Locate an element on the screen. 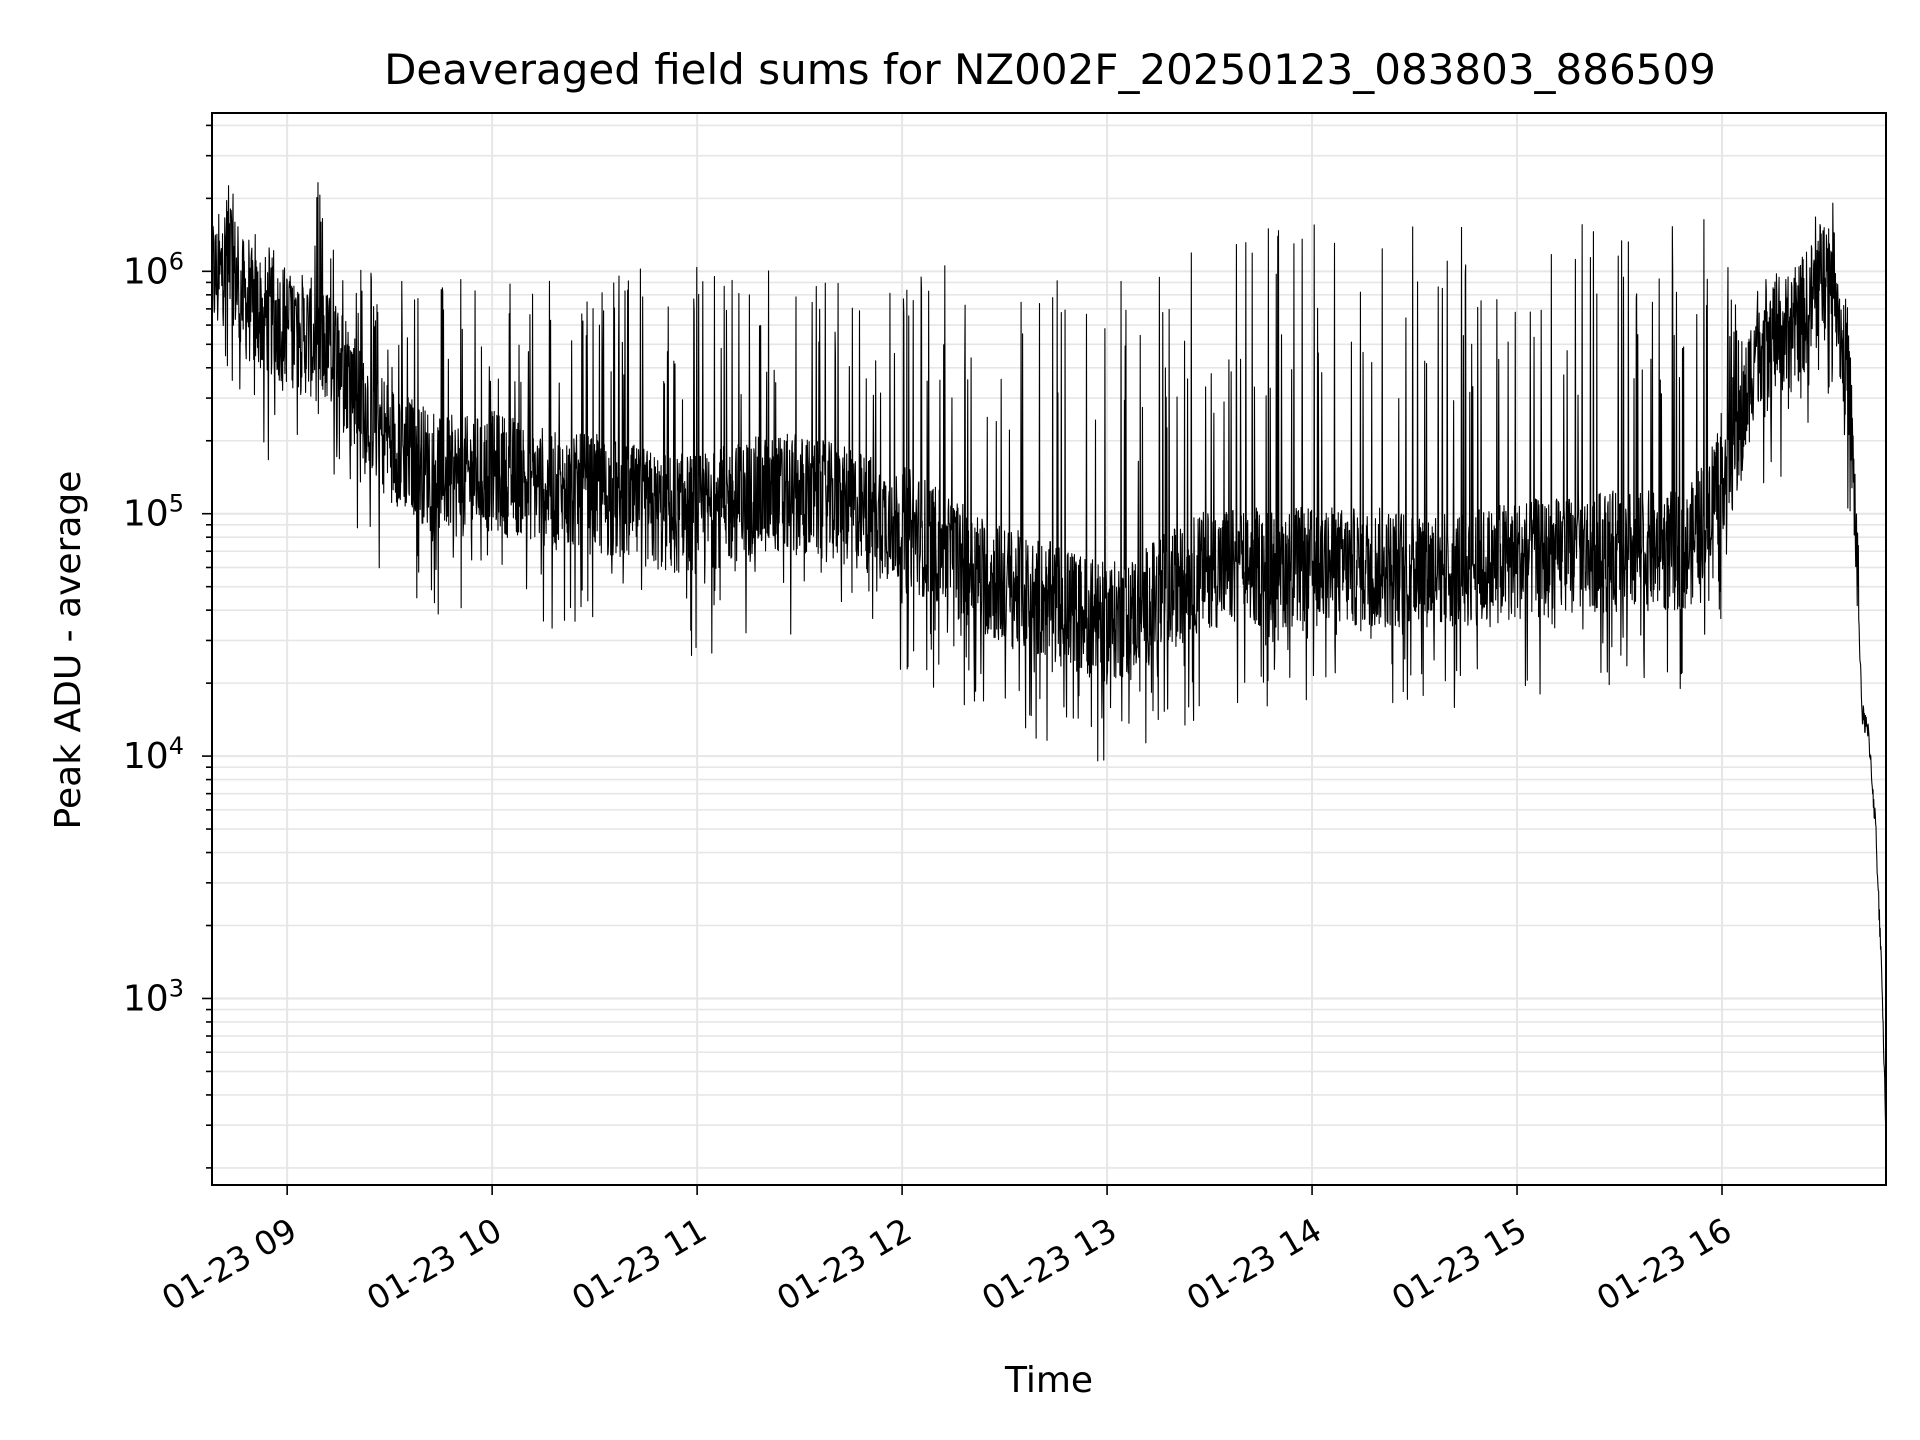  y-tick-exponent: 3 is located at coordinates (176, 988).